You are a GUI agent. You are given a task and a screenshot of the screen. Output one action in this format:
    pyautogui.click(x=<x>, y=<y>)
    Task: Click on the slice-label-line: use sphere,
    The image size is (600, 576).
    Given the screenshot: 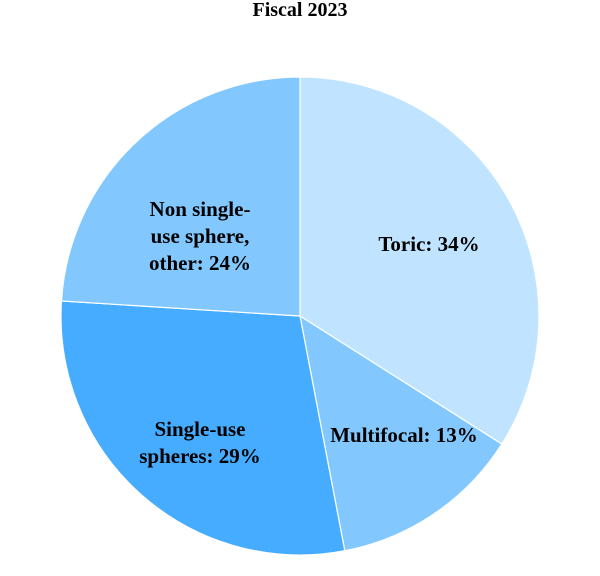 What is the action you would take?
    pyautogui.click(x=200, y=236)
    